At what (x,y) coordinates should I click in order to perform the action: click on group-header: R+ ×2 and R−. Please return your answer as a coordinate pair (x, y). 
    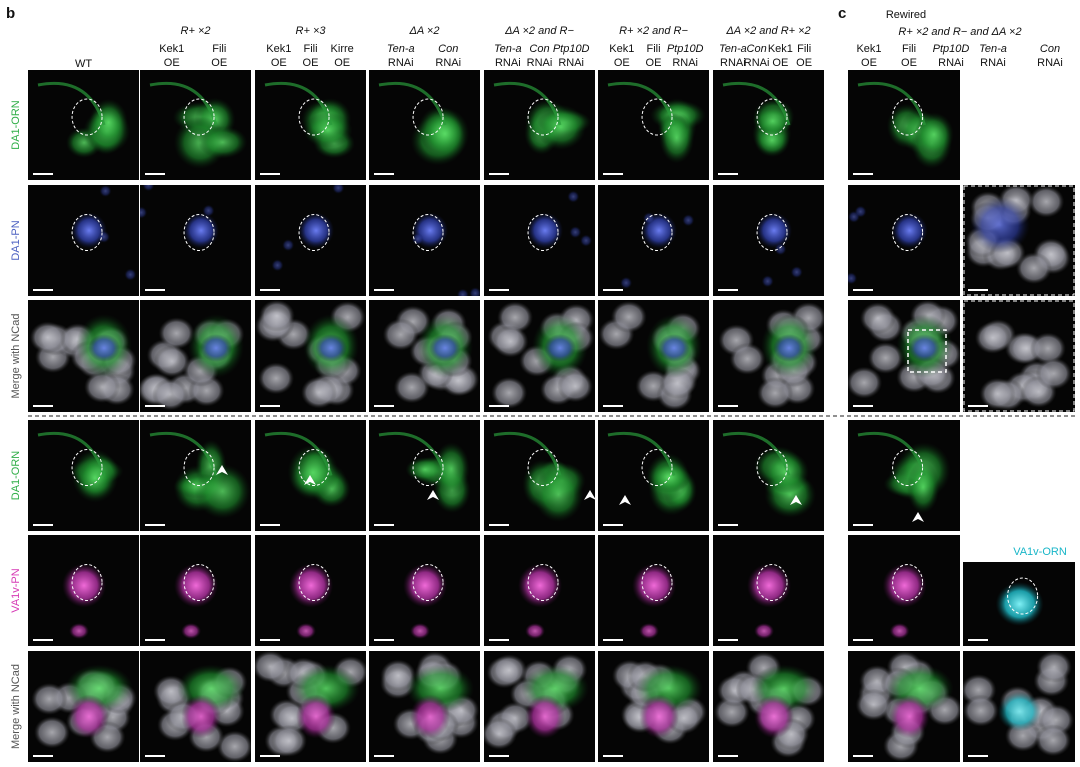
    Looking at the image, I should click on (653, 31).